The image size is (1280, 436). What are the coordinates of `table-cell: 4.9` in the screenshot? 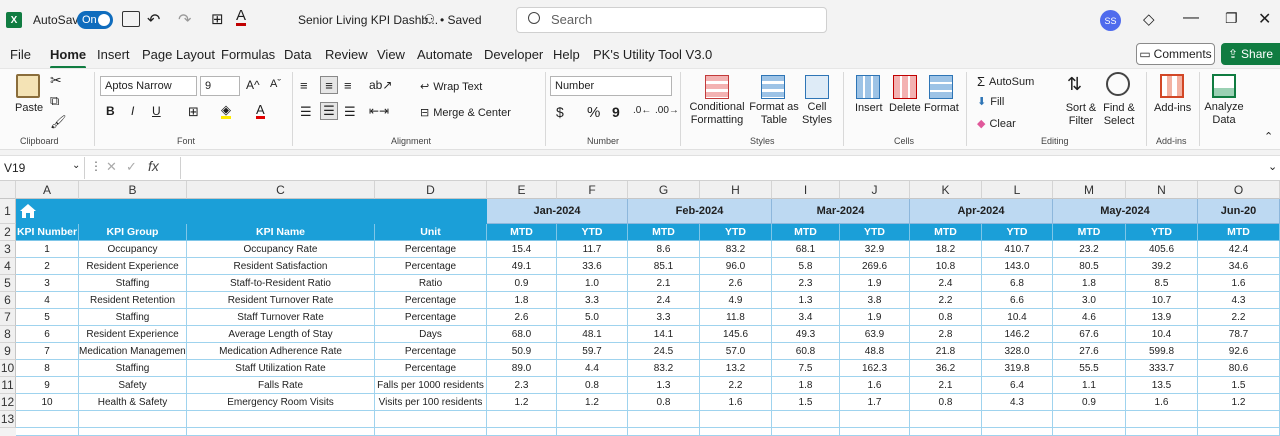 It's located at (736, 300).